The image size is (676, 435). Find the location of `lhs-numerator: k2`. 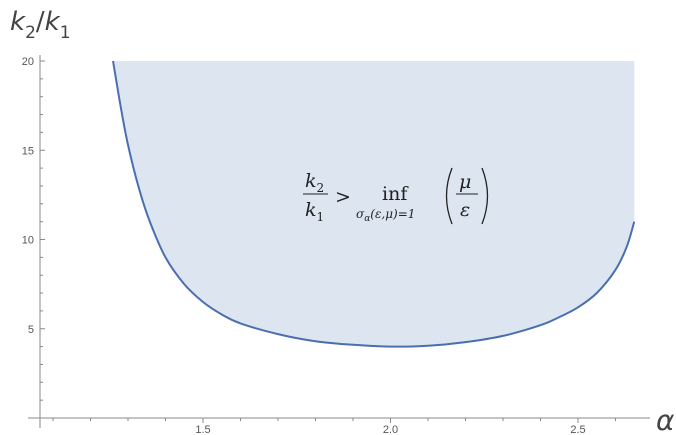

lhs-numerator: k2 is located at coordinates (314, 182).